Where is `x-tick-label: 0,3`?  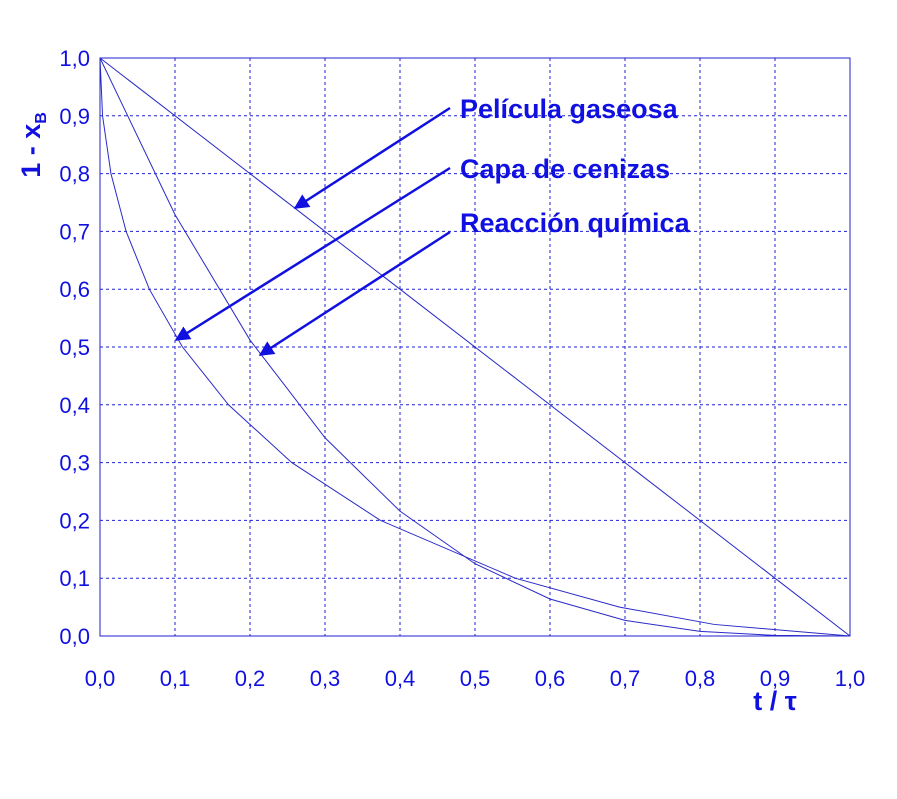
x-tick-label: 0,3 is located at coordinates (325, 678).